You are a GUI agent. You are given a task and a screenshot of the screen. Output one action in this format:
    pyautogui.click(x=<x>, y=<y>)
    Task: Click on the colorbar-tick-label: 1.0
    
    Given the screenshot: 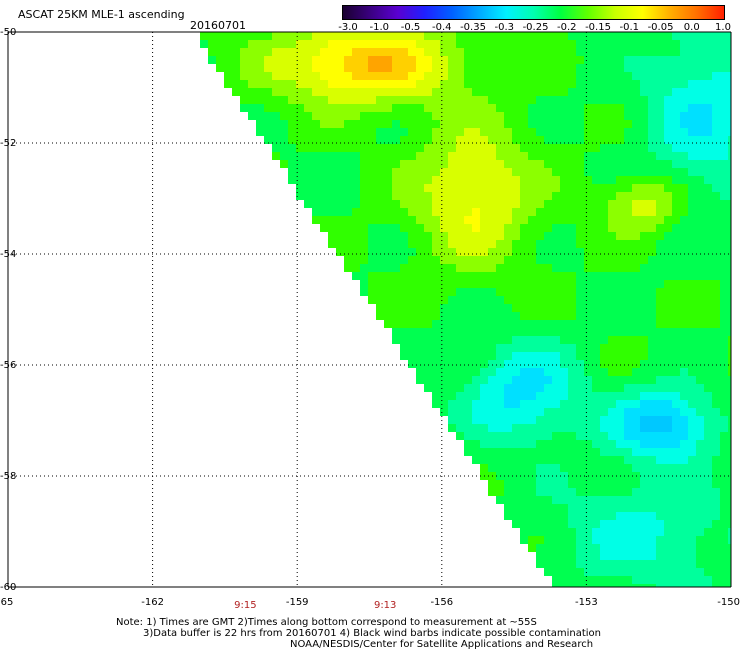 What is the action you would take?
    pyautogui.click(x=723, y=27)
    